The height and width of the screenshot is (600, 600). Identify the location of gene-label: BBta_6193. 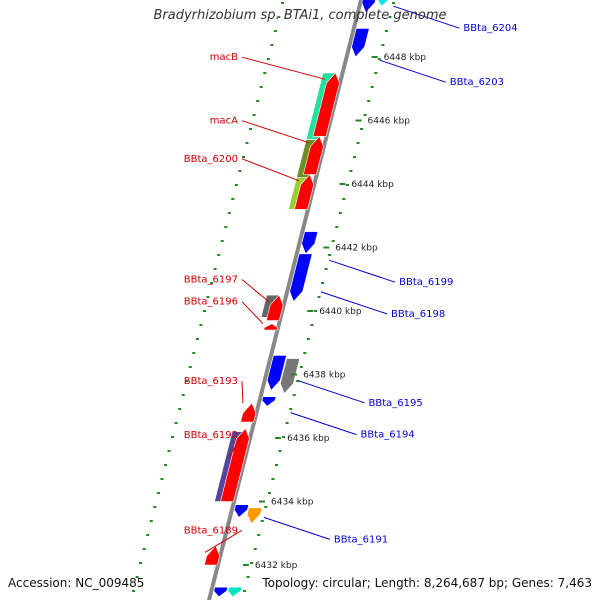
(211, 381).